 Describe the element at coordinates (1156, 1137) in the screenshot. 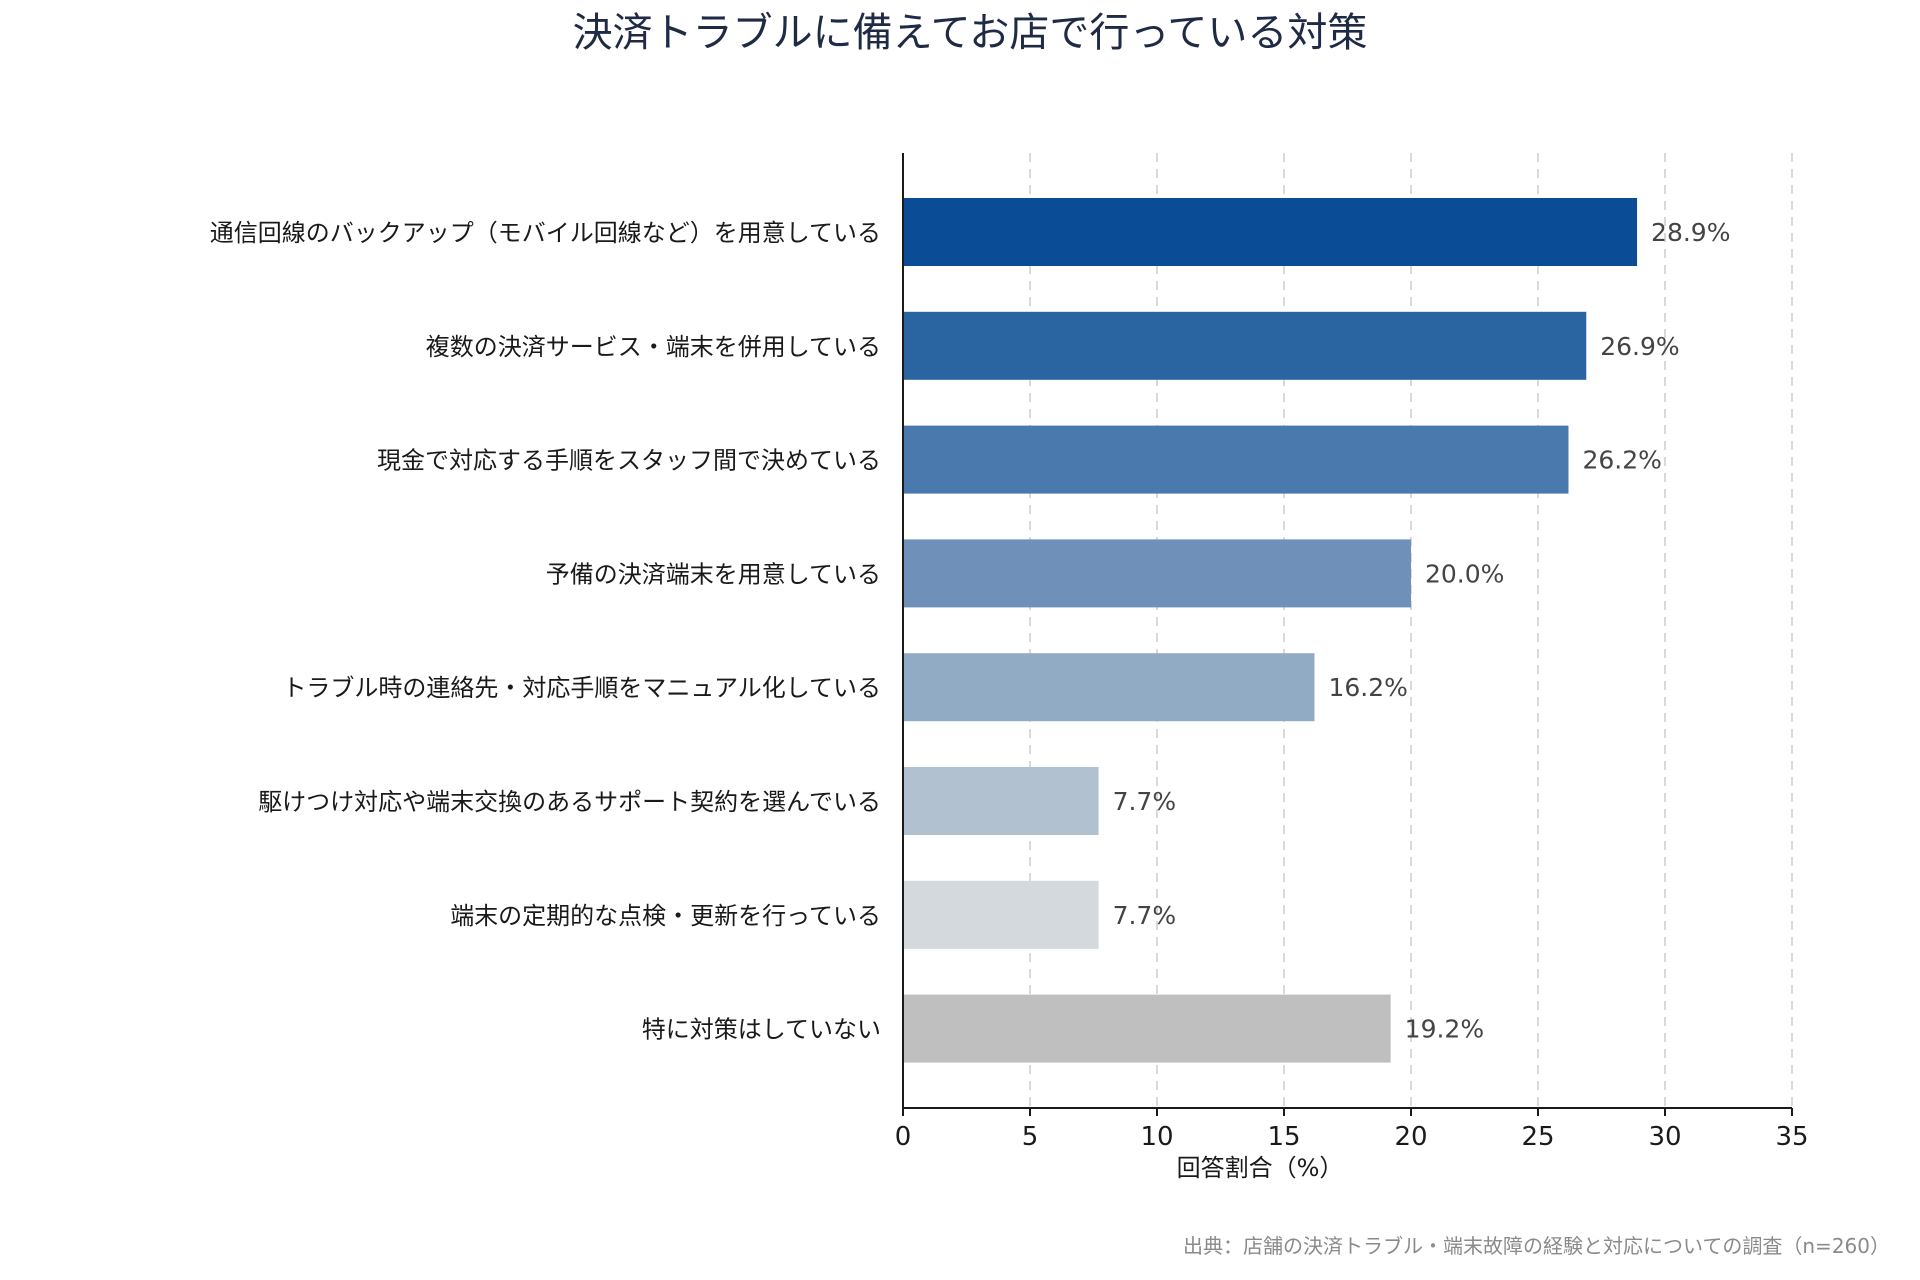

I see `x-tick-label-10: 10` at that location.